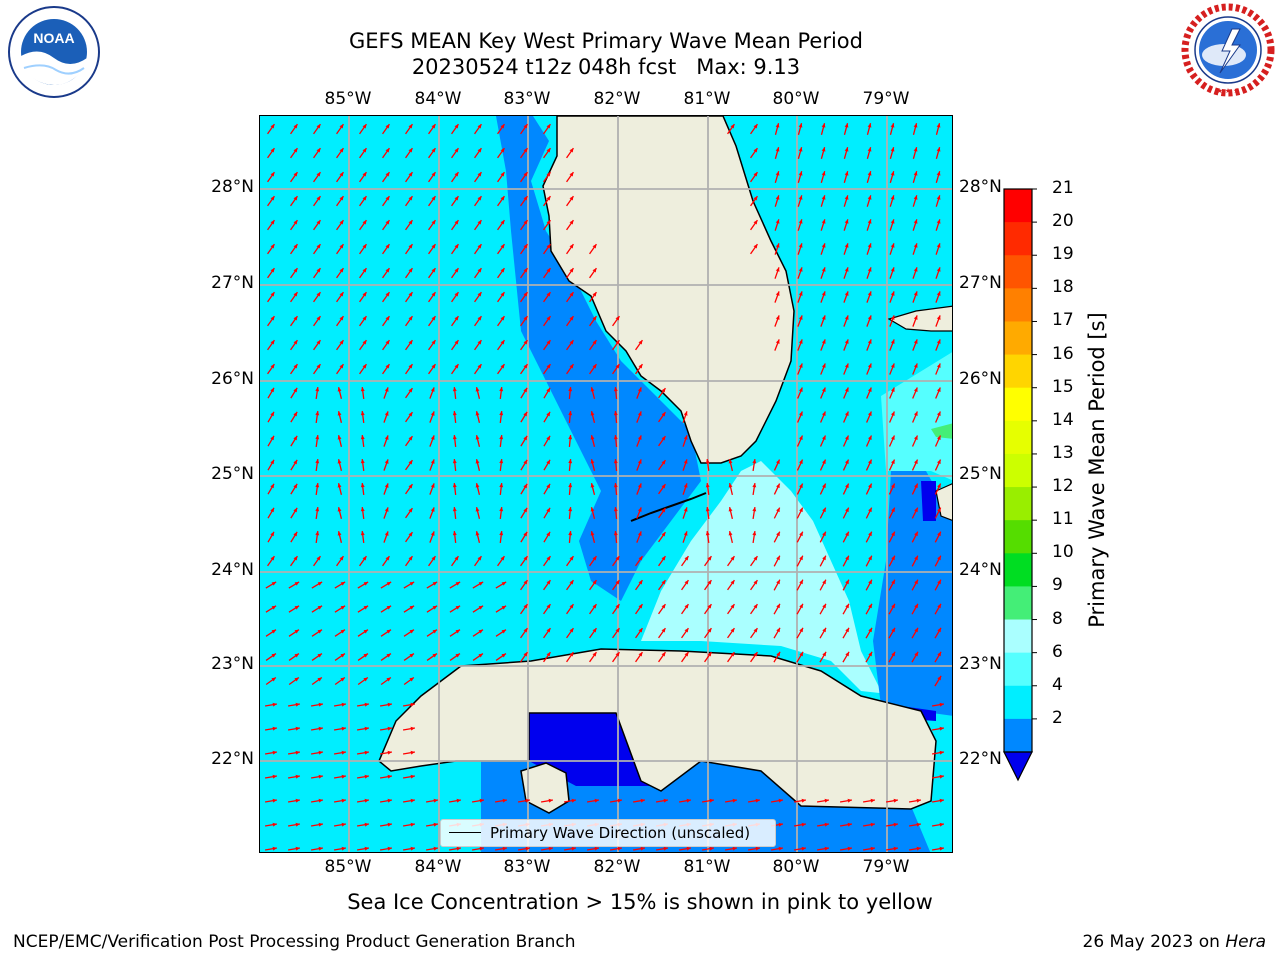 Image resolution: width=1280 pixels, height=960 pixels. What do you see at coordinates (1063, 419) in the screenshot?
I see `colorbar-tick-label: 14` at bounding box center [1063, 419].